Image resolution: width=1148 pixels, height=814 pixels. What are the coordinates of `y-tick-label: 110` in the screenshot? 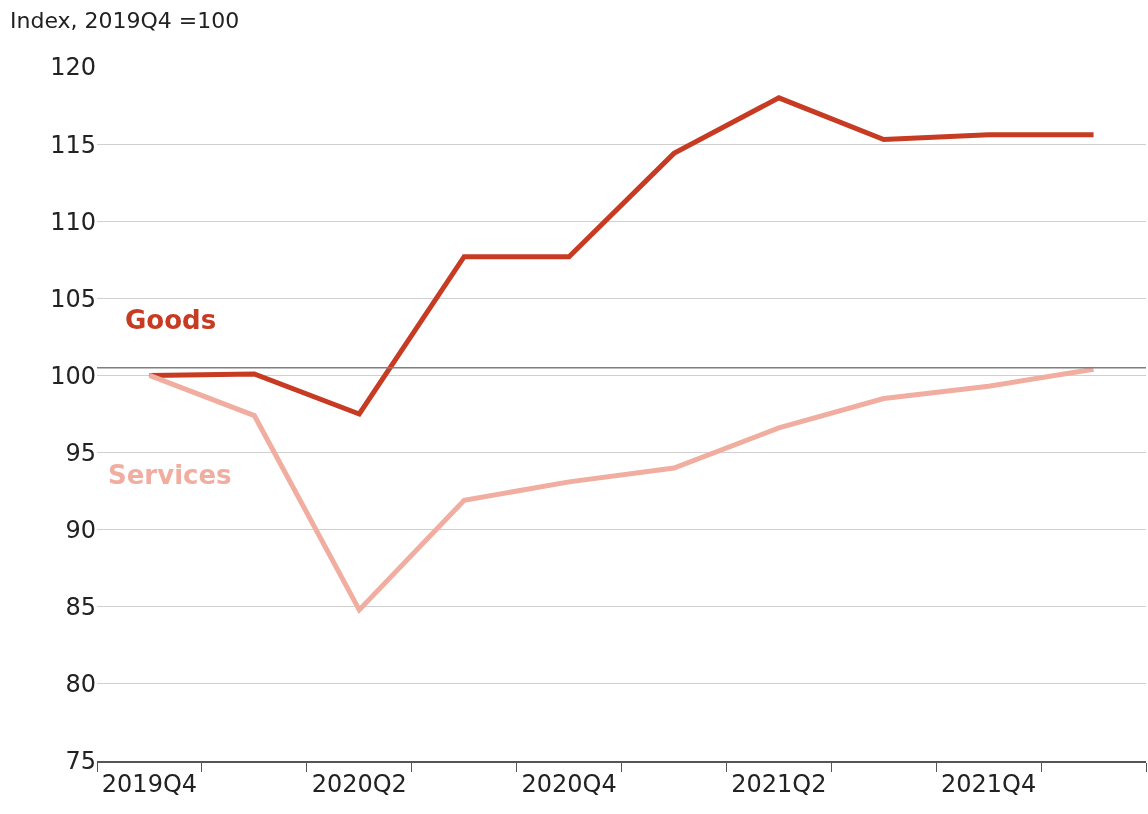 It's located at (73, 221).